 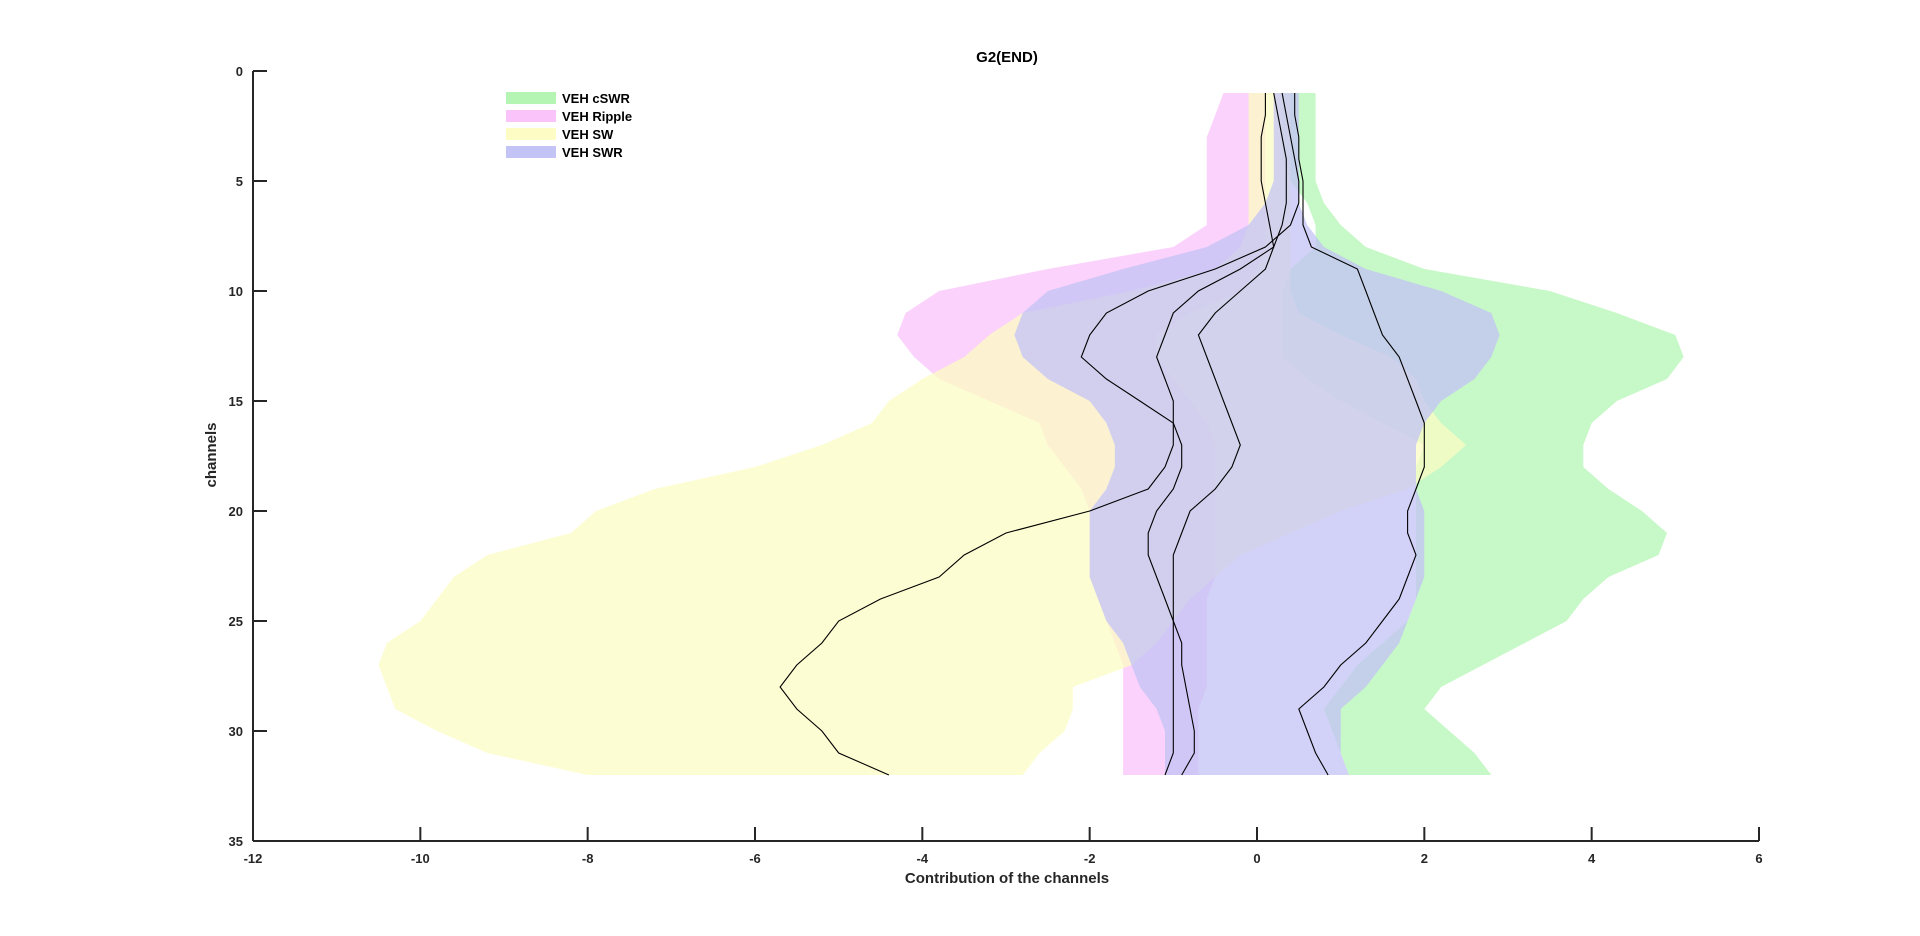 What do you see at coordinates (236, 511) in the screenshot?
I see `y-tick-label: 20` at bounding box center [236, 511].